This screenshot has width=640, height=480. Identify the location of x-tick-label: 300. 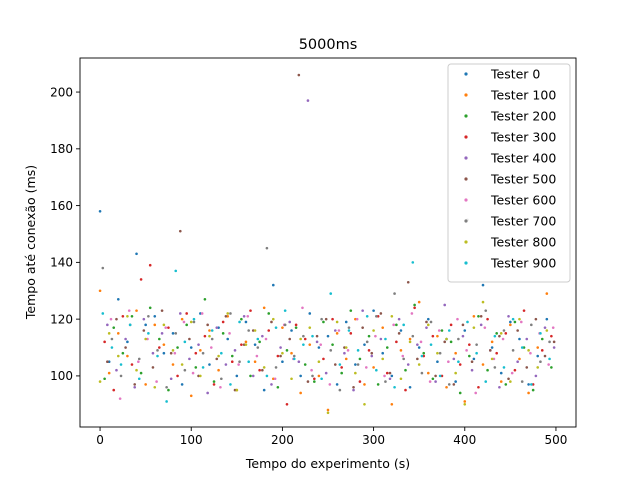
(373, 440).